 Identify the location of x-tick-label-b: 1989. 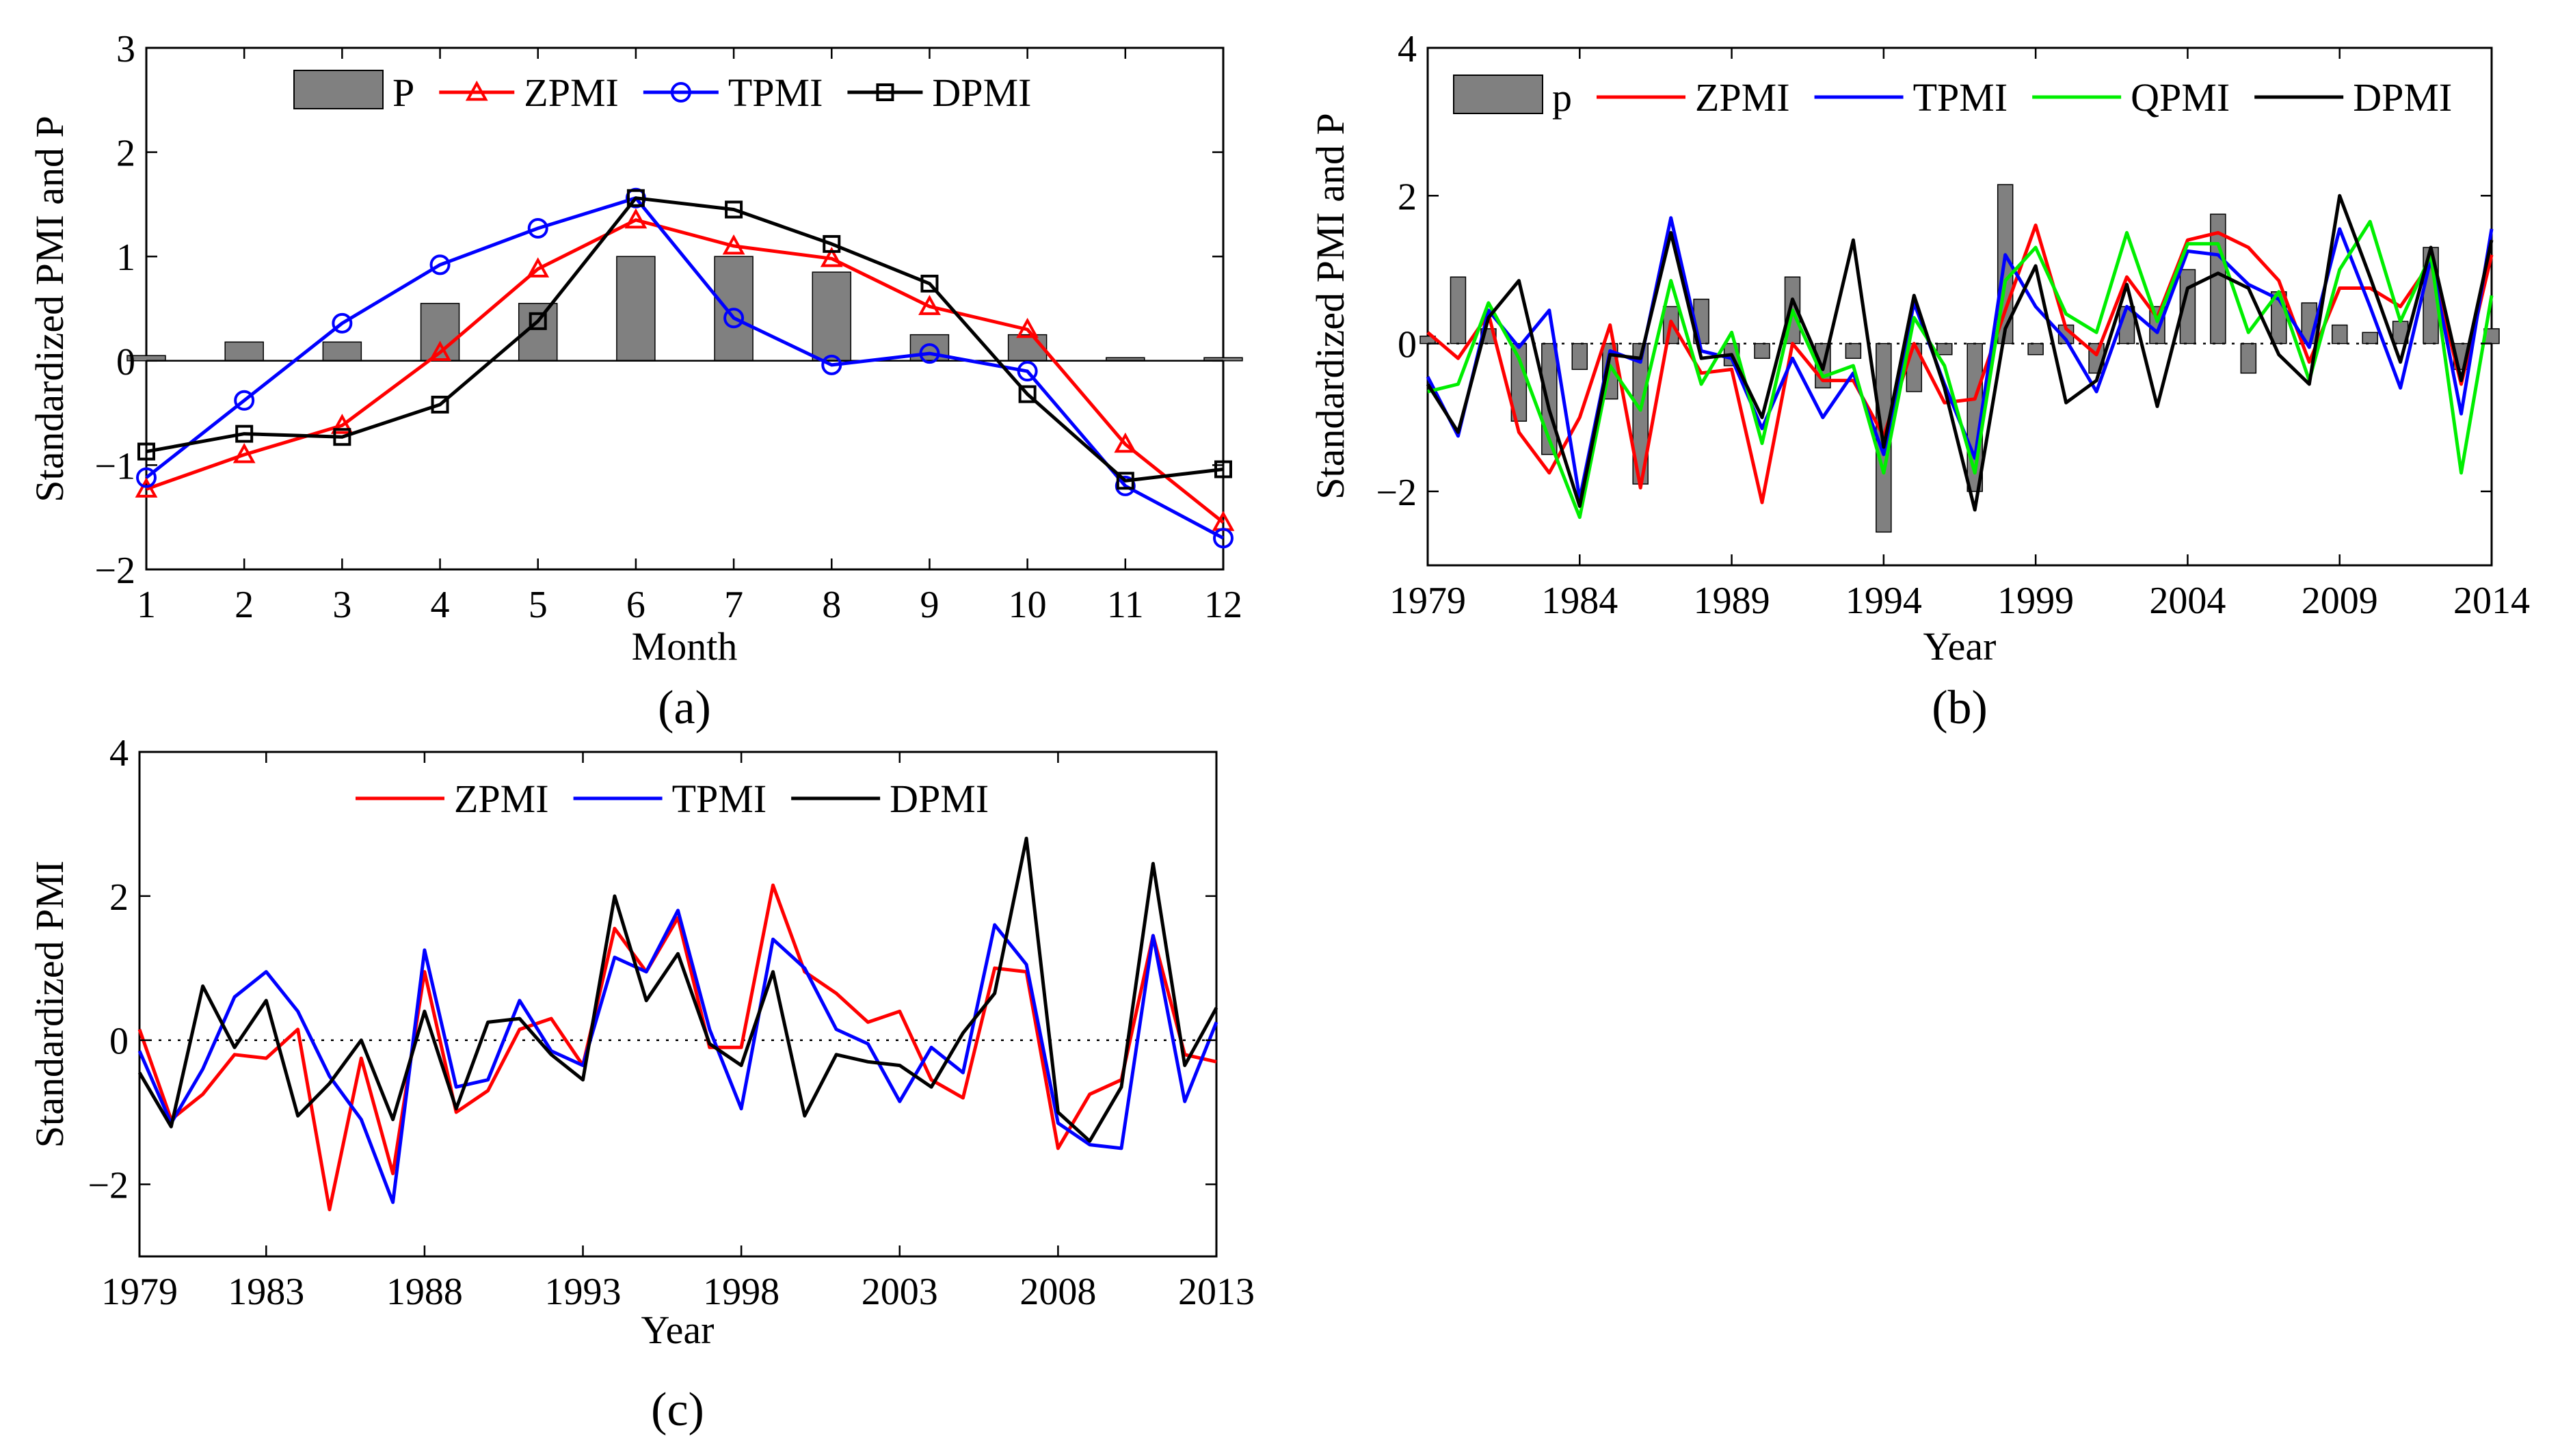
(1732, 601).